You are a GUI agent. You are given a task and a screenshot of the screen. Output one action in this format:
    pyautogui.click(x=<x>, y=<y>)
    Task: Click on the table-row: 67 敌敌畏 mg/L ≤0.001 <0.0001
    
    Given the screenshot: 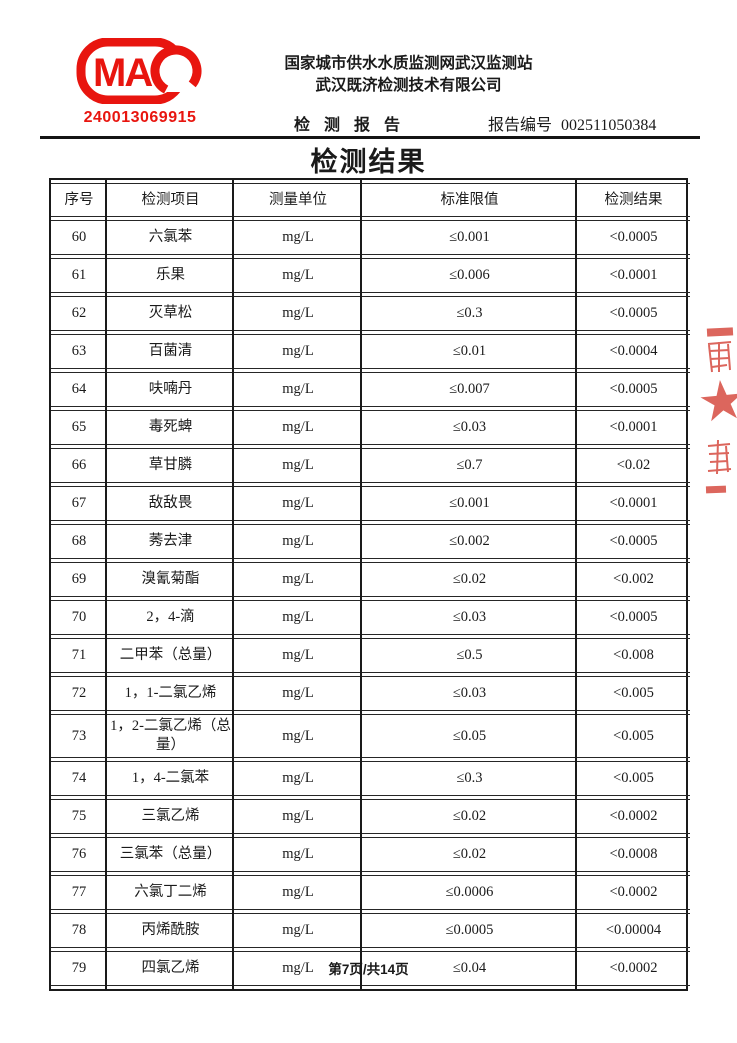 What is the action you would take?
    pyautogui.click(x=370, y=503)
    